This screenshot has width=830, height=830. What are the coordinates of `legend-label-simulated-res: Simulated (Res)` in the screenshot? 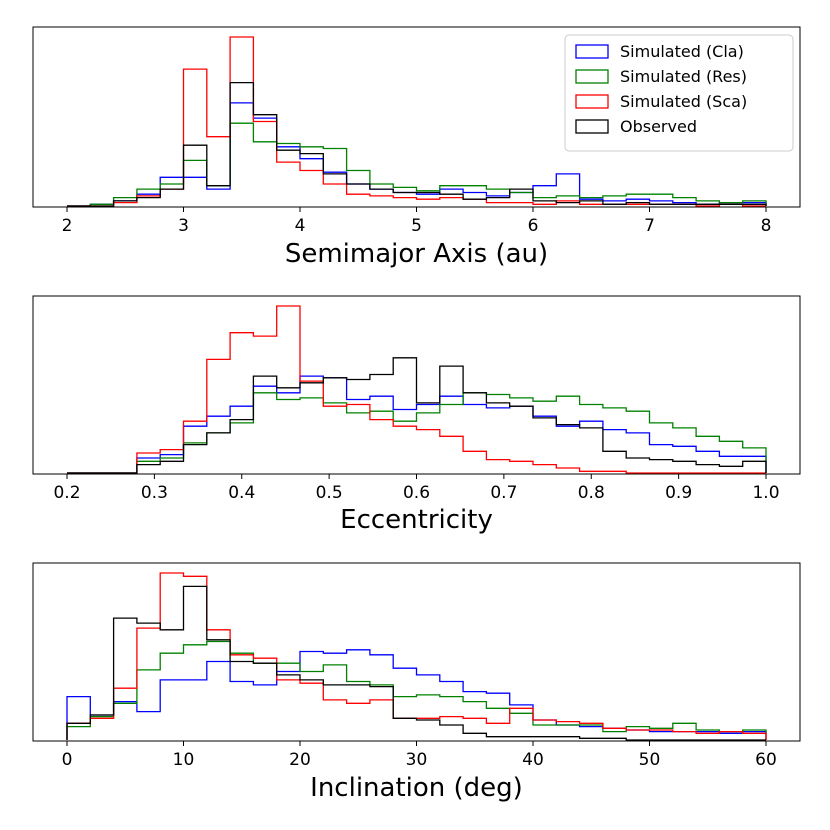 It's located at (683, 76).